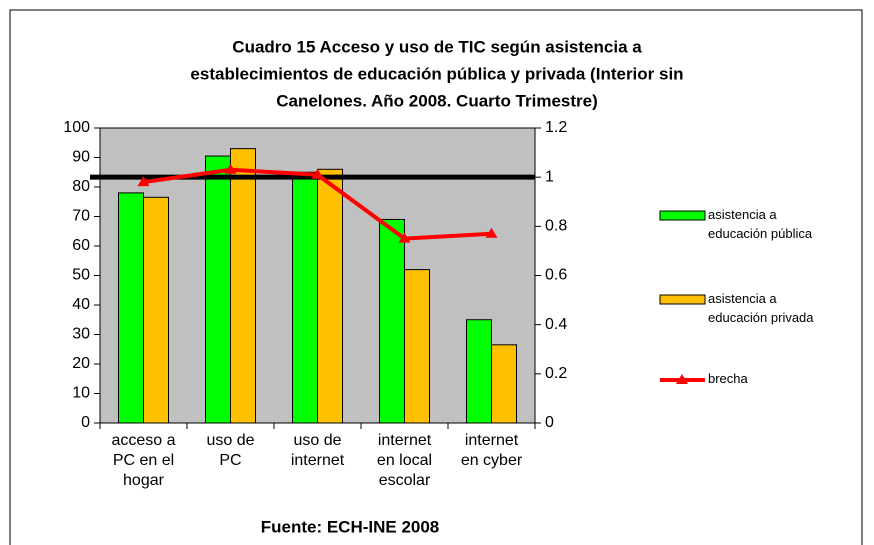  Describe the element at coordinates (318, 450) in the screenshot. I see `x-tick-label: uso de internet` at that location.